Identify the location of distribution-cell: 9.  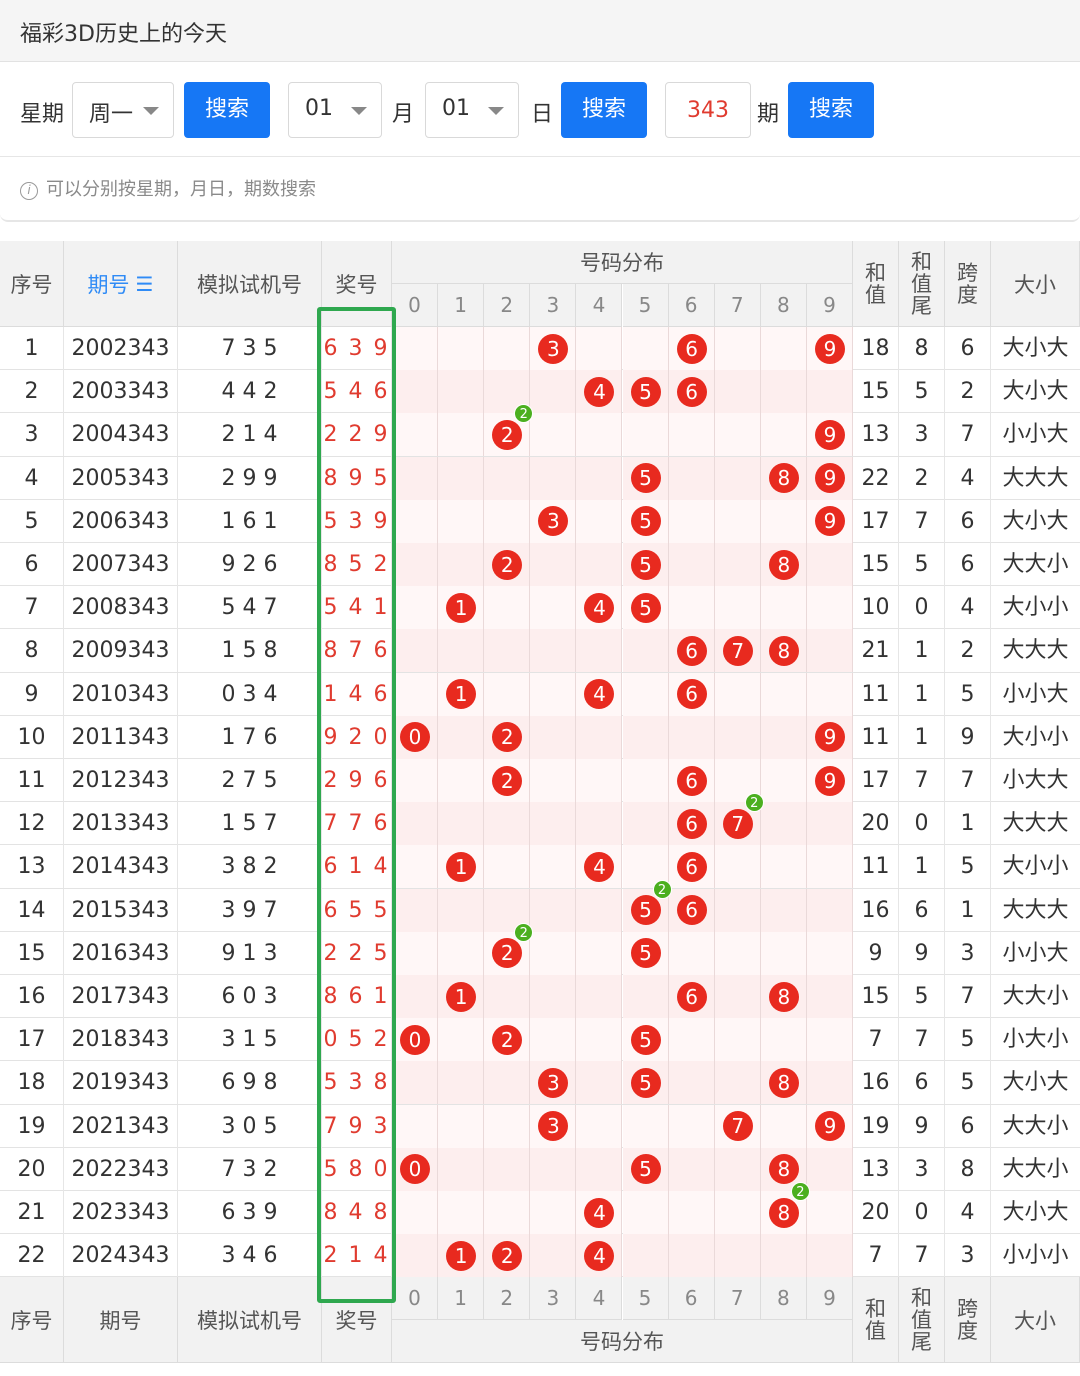
(829, 1126).